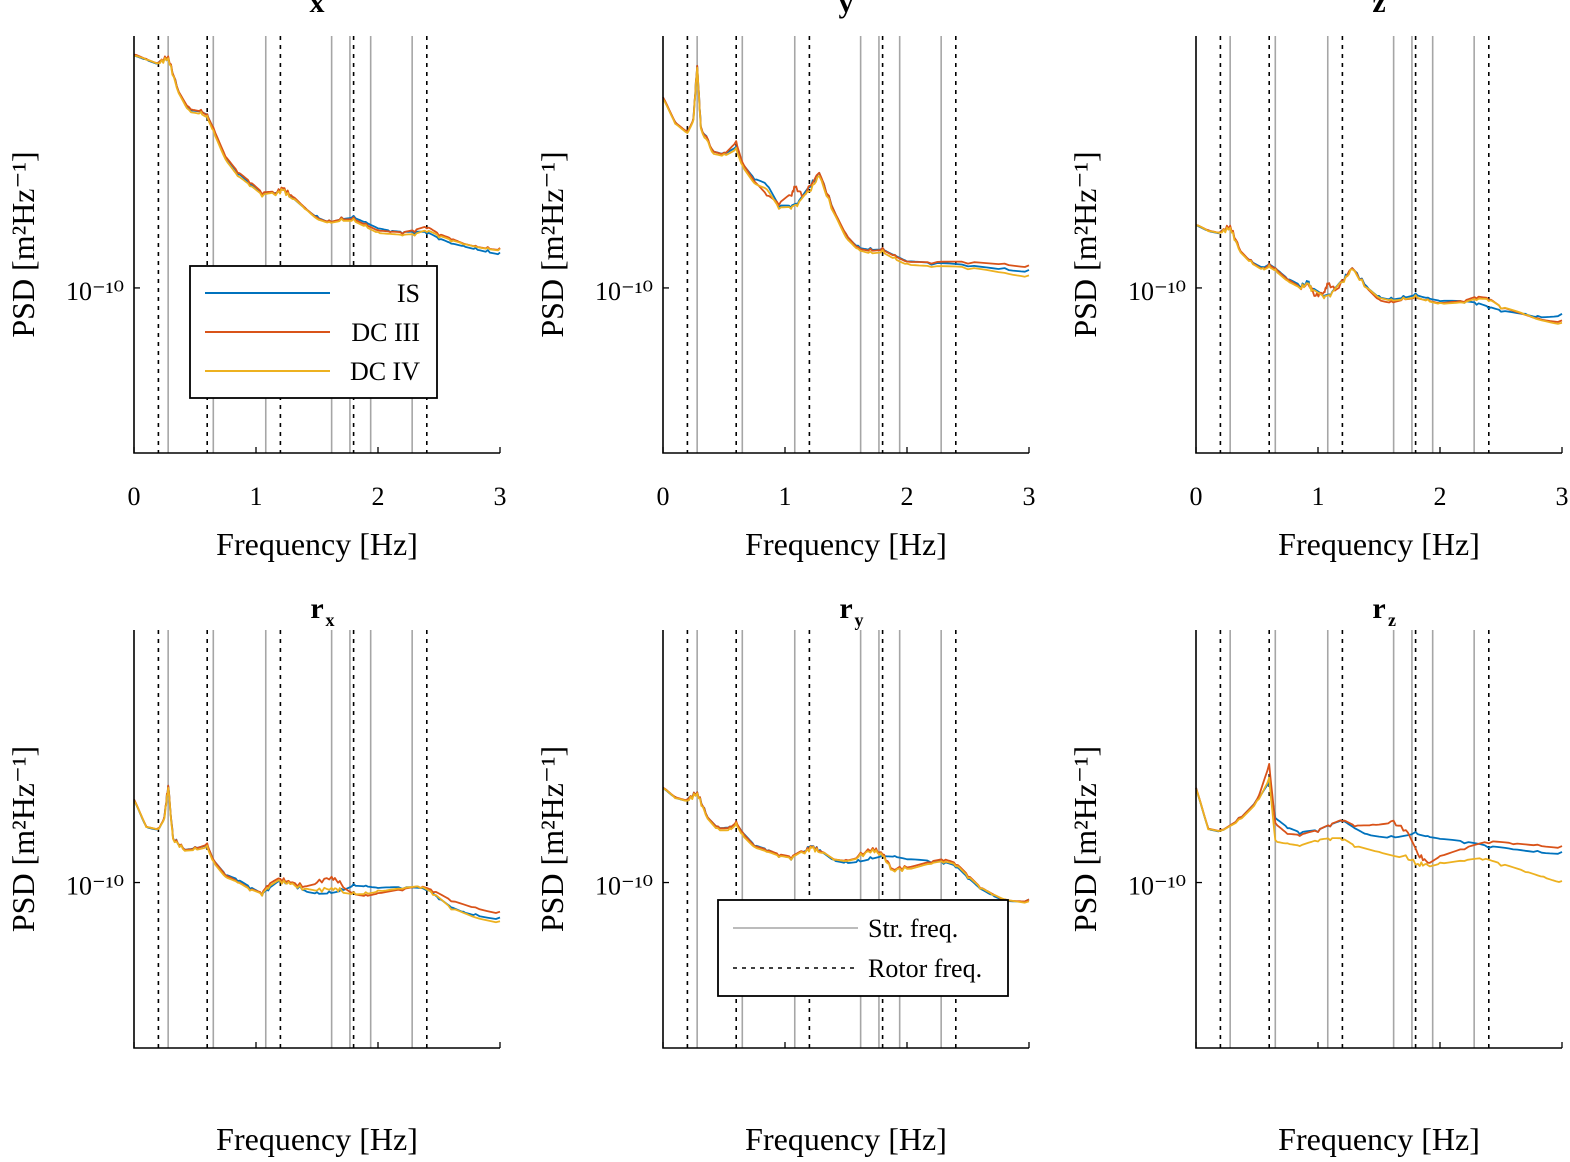 This screenshot has height=1162, width=1570. What do you see at coordinates (913, 928) in the screenshot?
I see `legend-label: Str. freq.` at bounding box center [913, 928].